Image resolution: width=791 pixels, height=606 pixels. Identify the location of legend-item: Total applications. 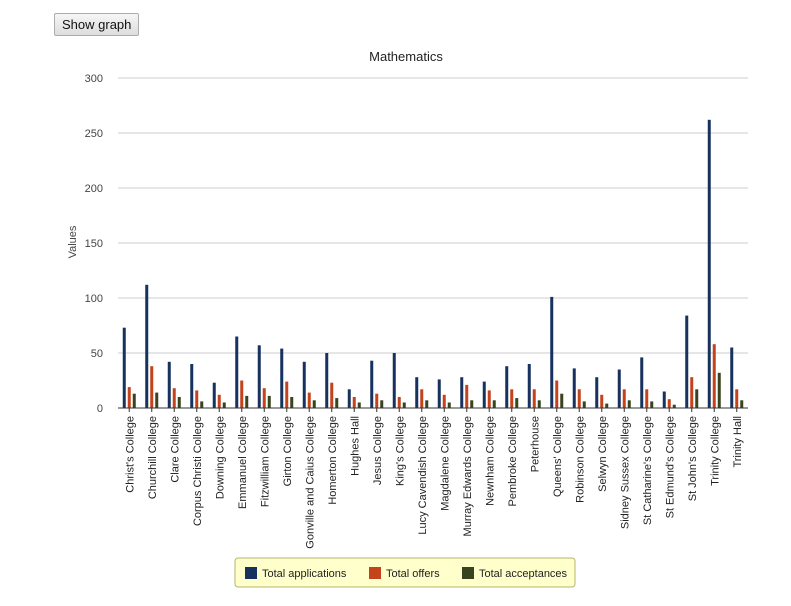
(296, 573).